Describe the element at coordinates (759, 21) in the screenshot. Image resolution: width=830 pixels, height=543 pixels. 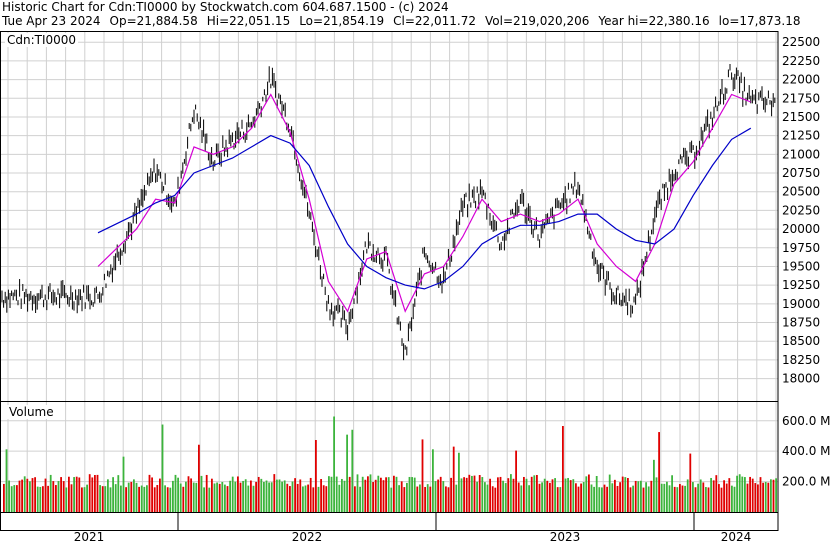
I see `quote-year-low: lo=17,873.18` at that location.